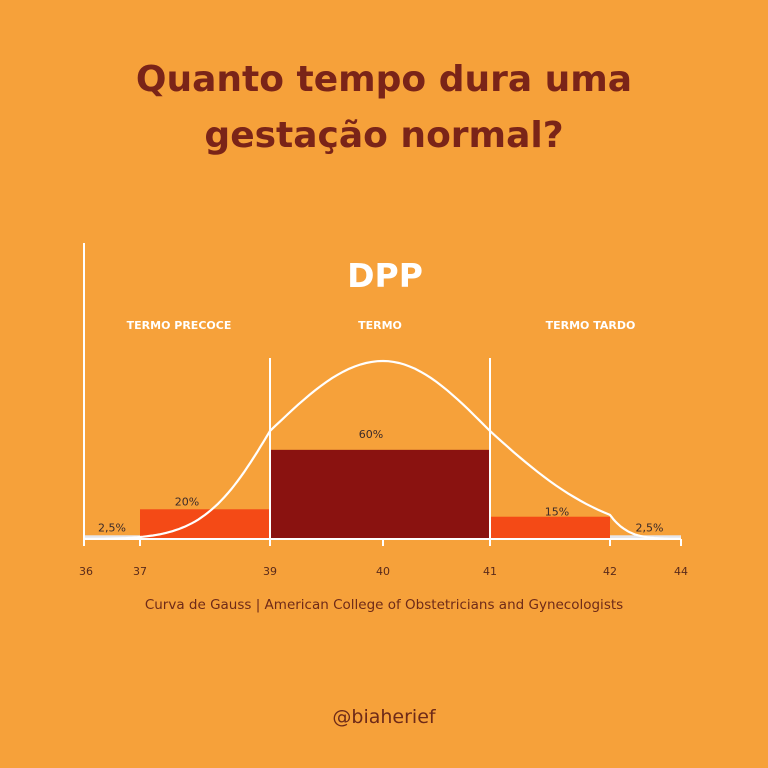 Image resolution: width=768 pixels, height=768 pixels. I want to click on x-tick-label: 37, so click(140, 571).